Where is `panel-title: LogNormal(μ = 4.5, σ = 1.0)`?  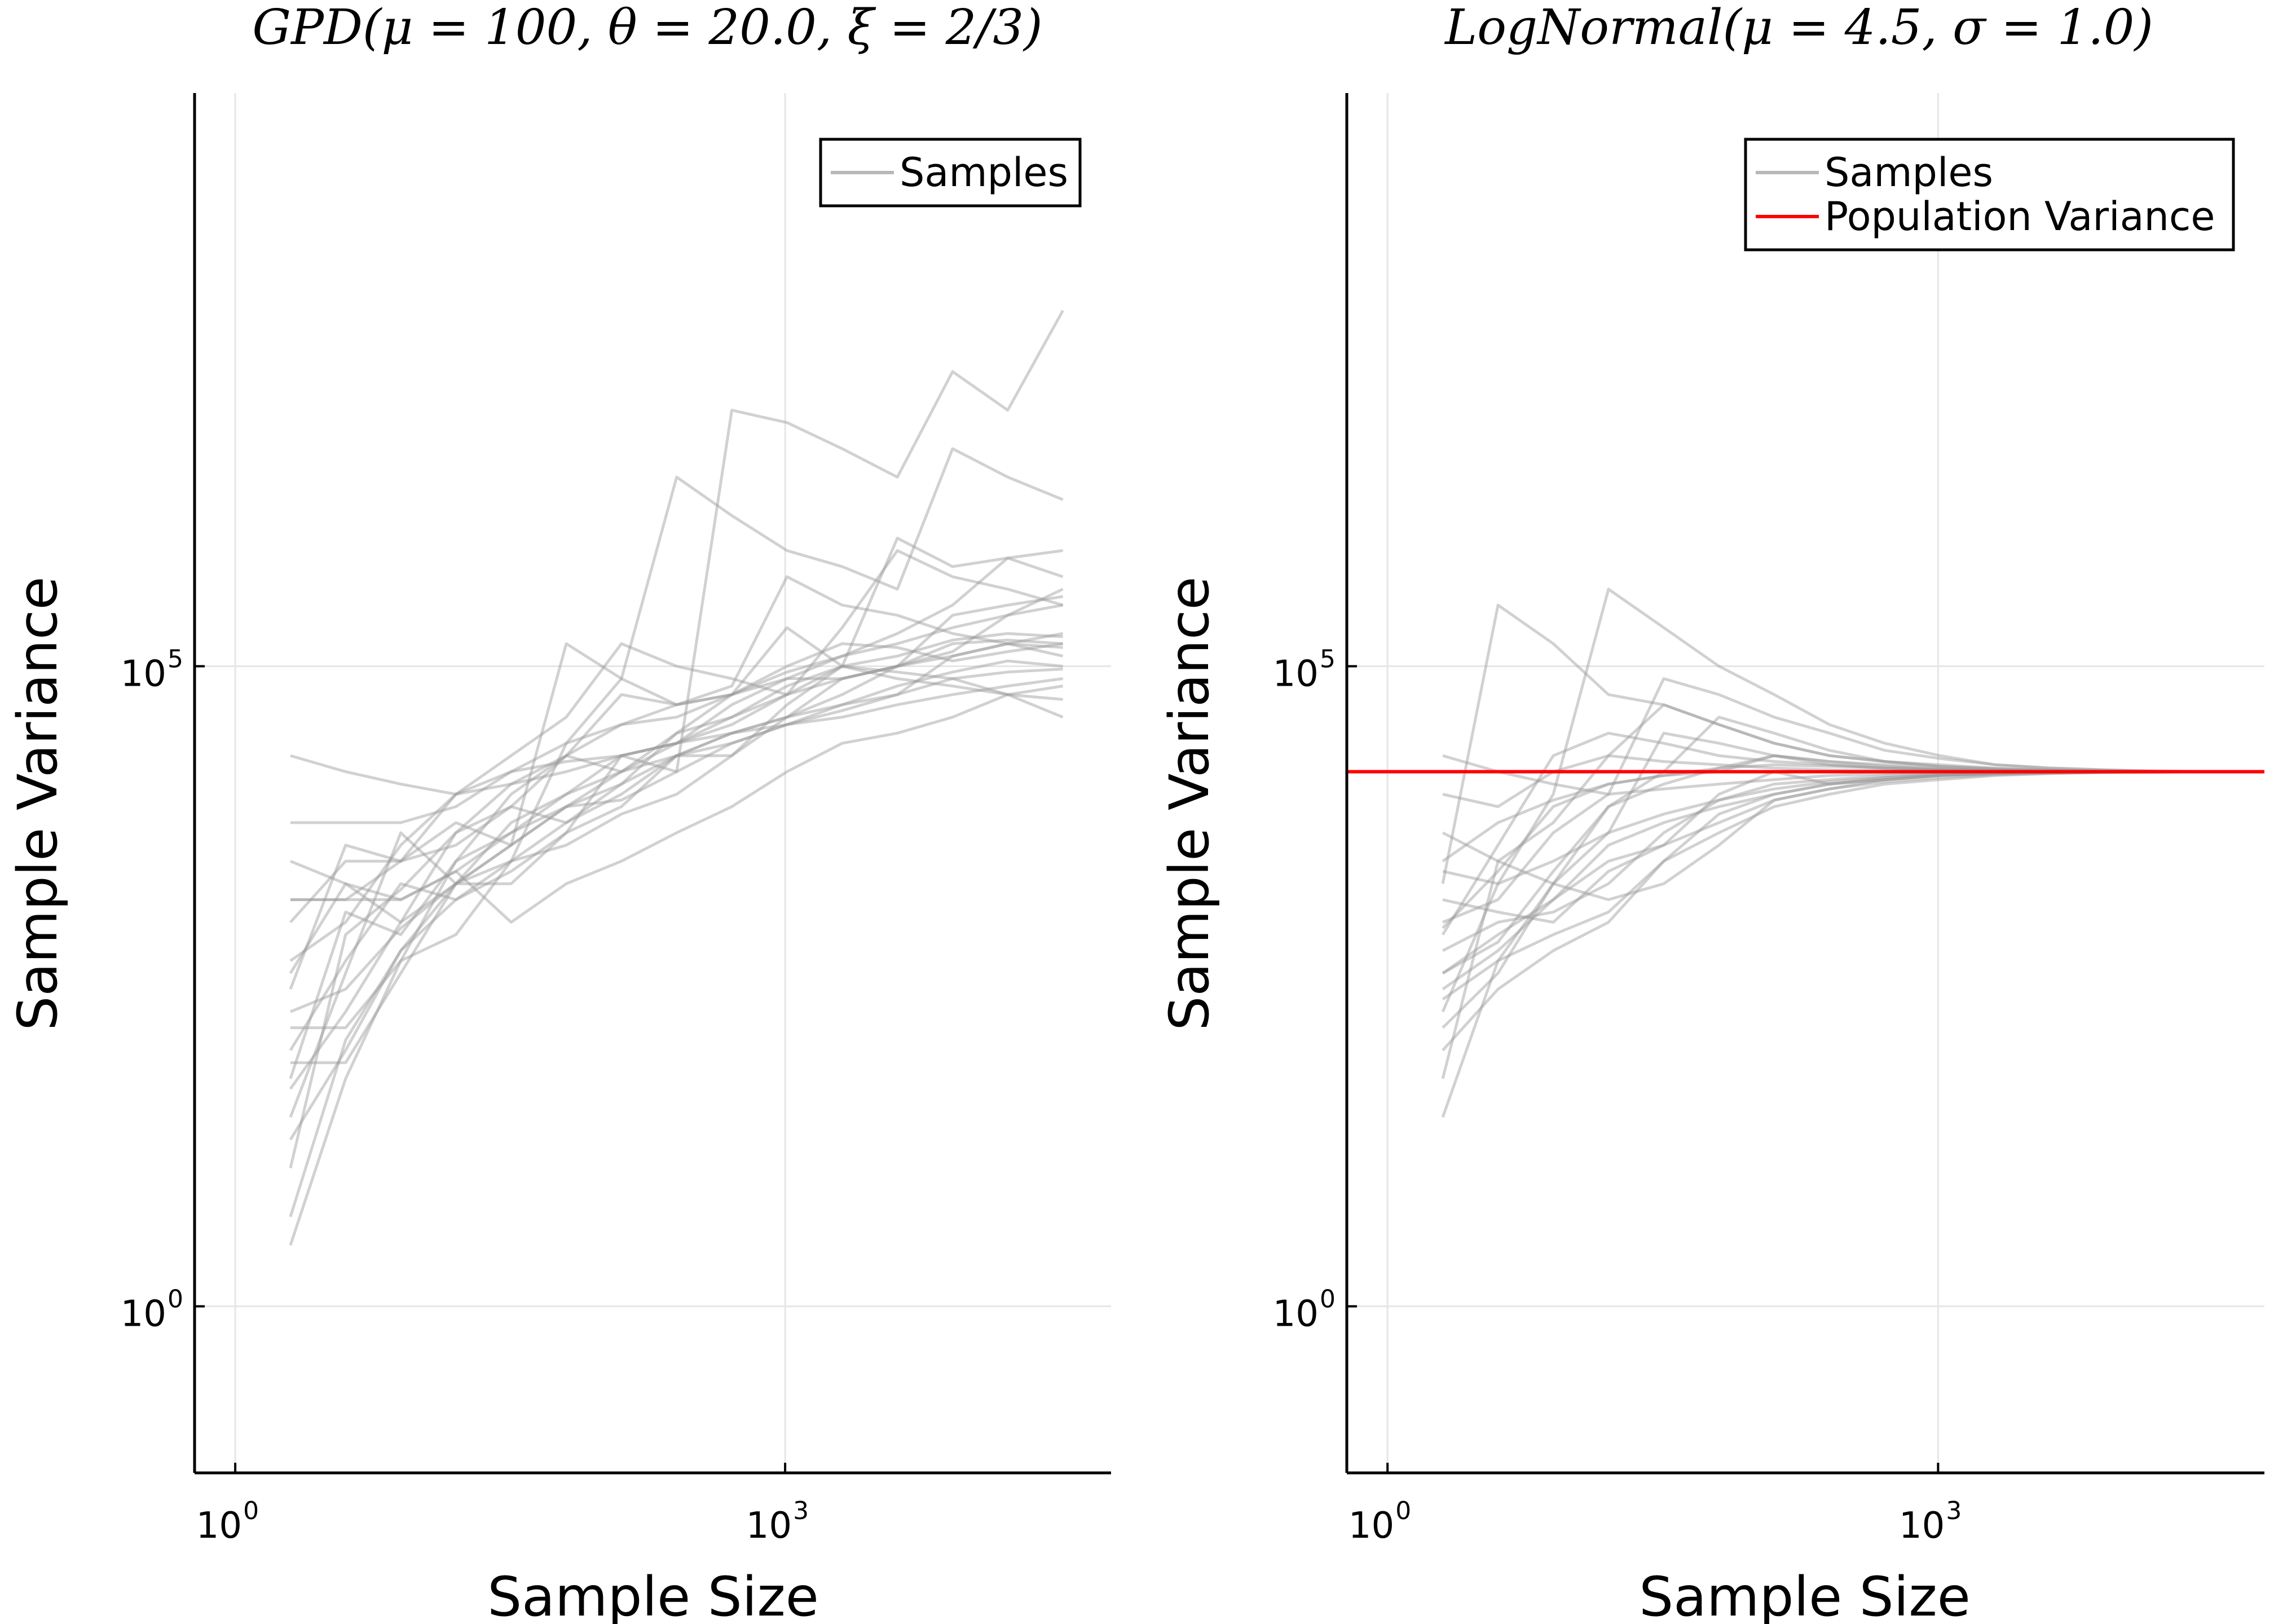 panel-title: LogNormal(μ = 4.5, σ = 1.0) is located at coordinates (1798, 28).